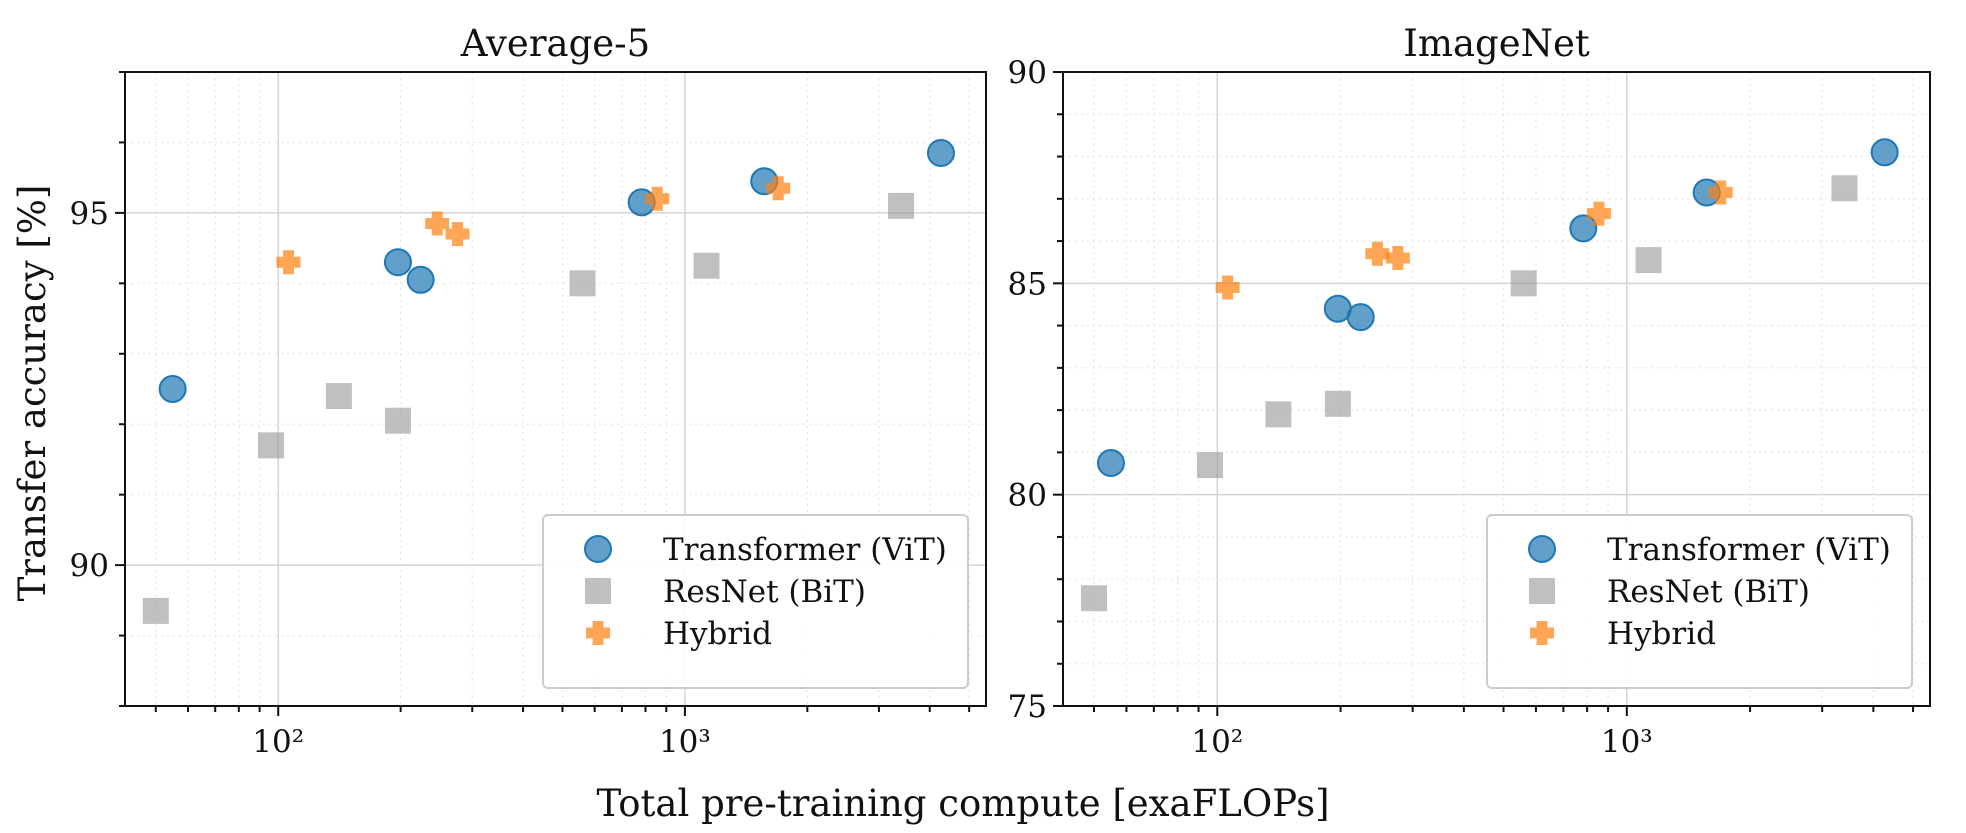 The image size is (1966, 833). What do you see at coordinates (1027, 496) in the screenshot?
I see `y-tick-label: 80` at bounding box center [1027, 496].